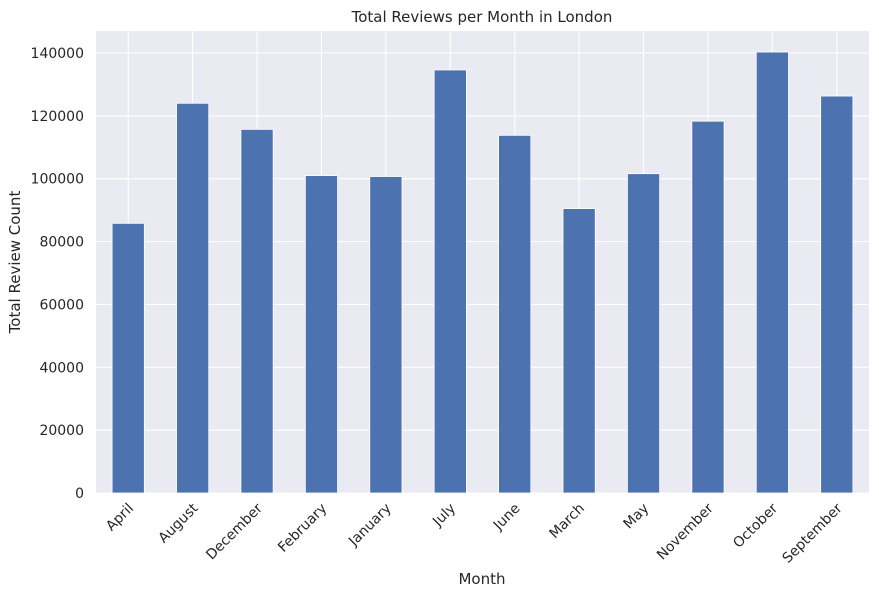  I want to click on x-tick-label: October, so click(755, 525).